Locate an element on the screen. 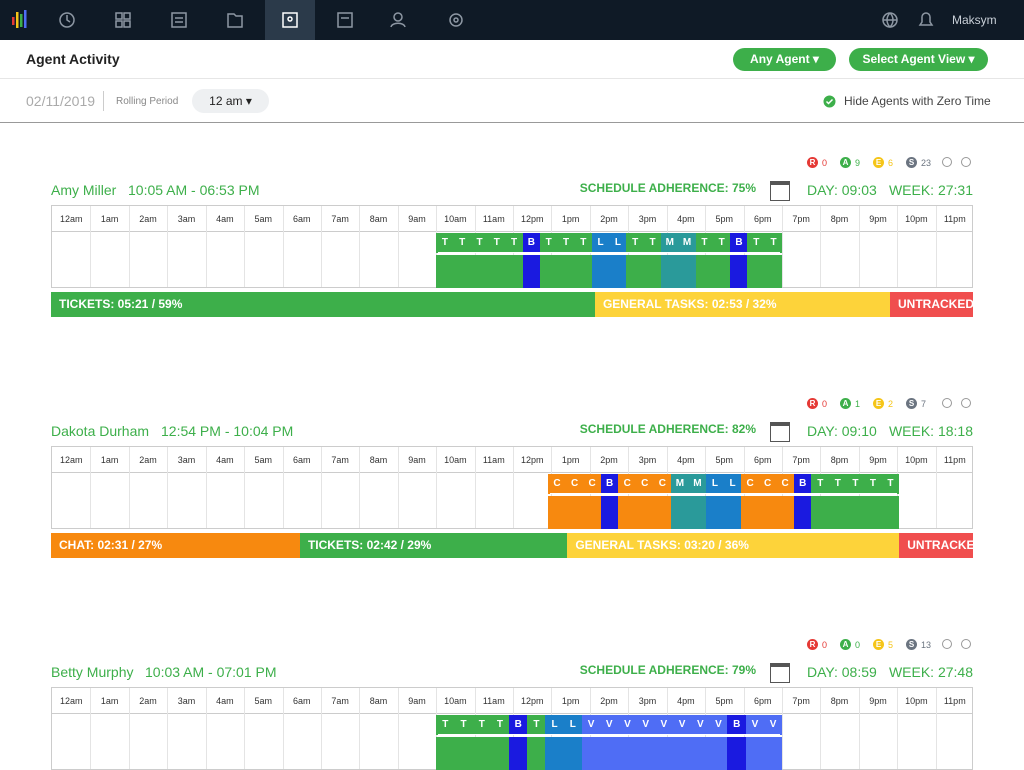 Image resolution: width=1024 pixels, height=770 pixels. hour-label: 11am is located at coordinates (494, 219).